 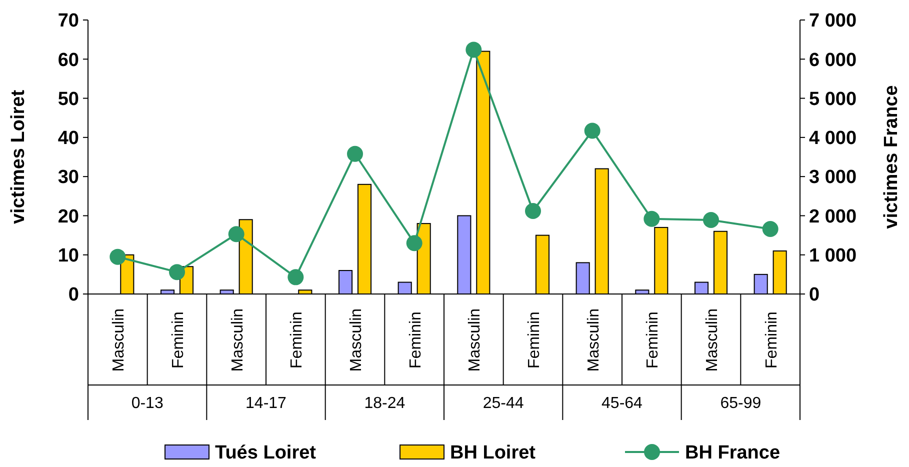 I want to click on y2-tick-label: 7 000, so click(x=833, y=21).